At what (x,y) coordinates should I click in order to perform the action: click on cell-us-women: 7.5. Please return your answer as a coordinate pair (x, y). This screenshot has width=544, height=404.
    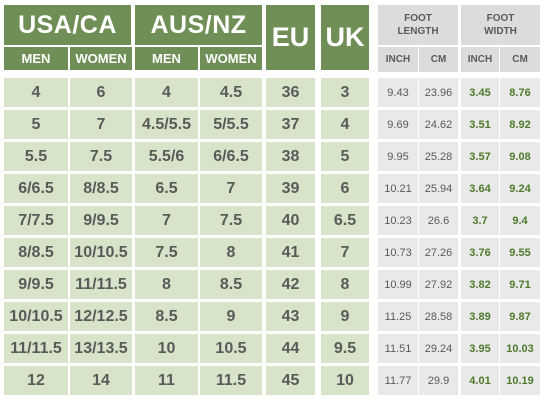
    Looking at the image, I should click on (101, 156).